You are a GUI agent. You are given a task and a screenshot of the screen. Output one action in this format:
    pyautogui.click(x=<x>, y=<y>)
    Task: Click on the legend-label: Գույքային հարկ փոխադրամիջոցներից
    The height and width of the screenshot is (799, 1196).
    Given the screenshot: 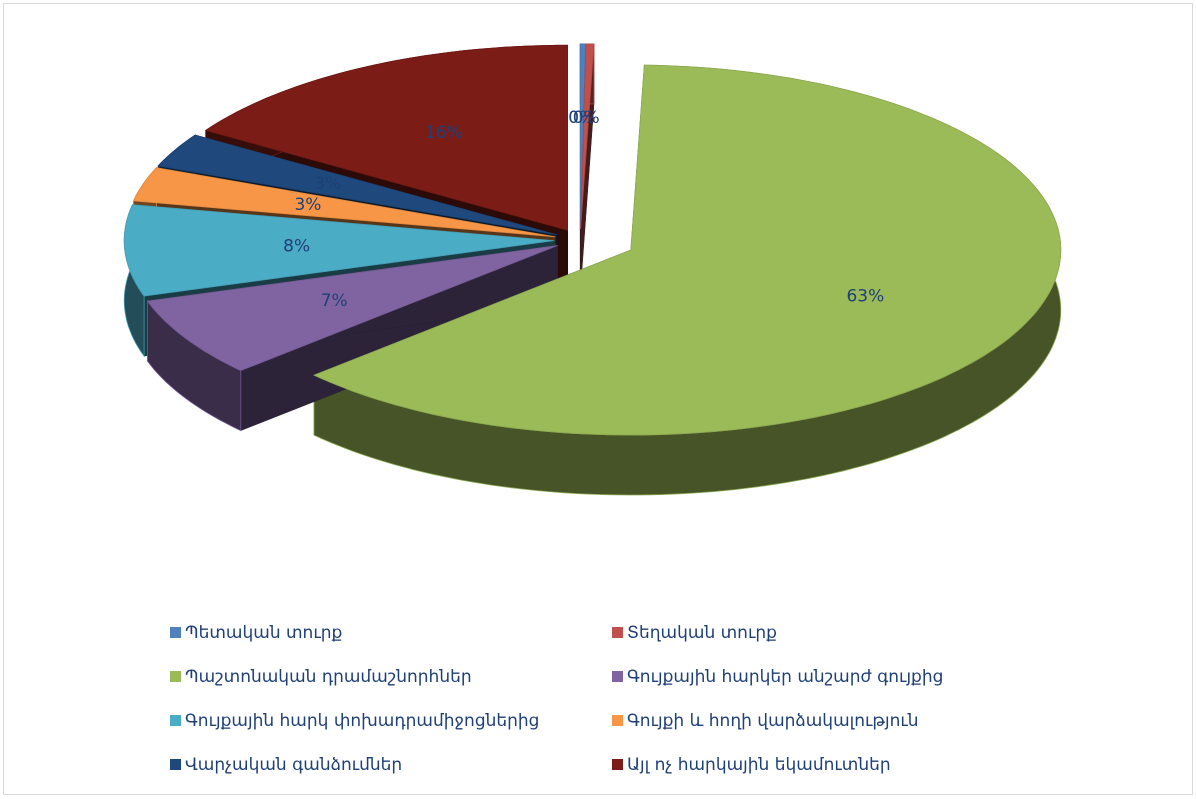 What is the action you would take?
    pyautogui.click(x=362, y=721)
    